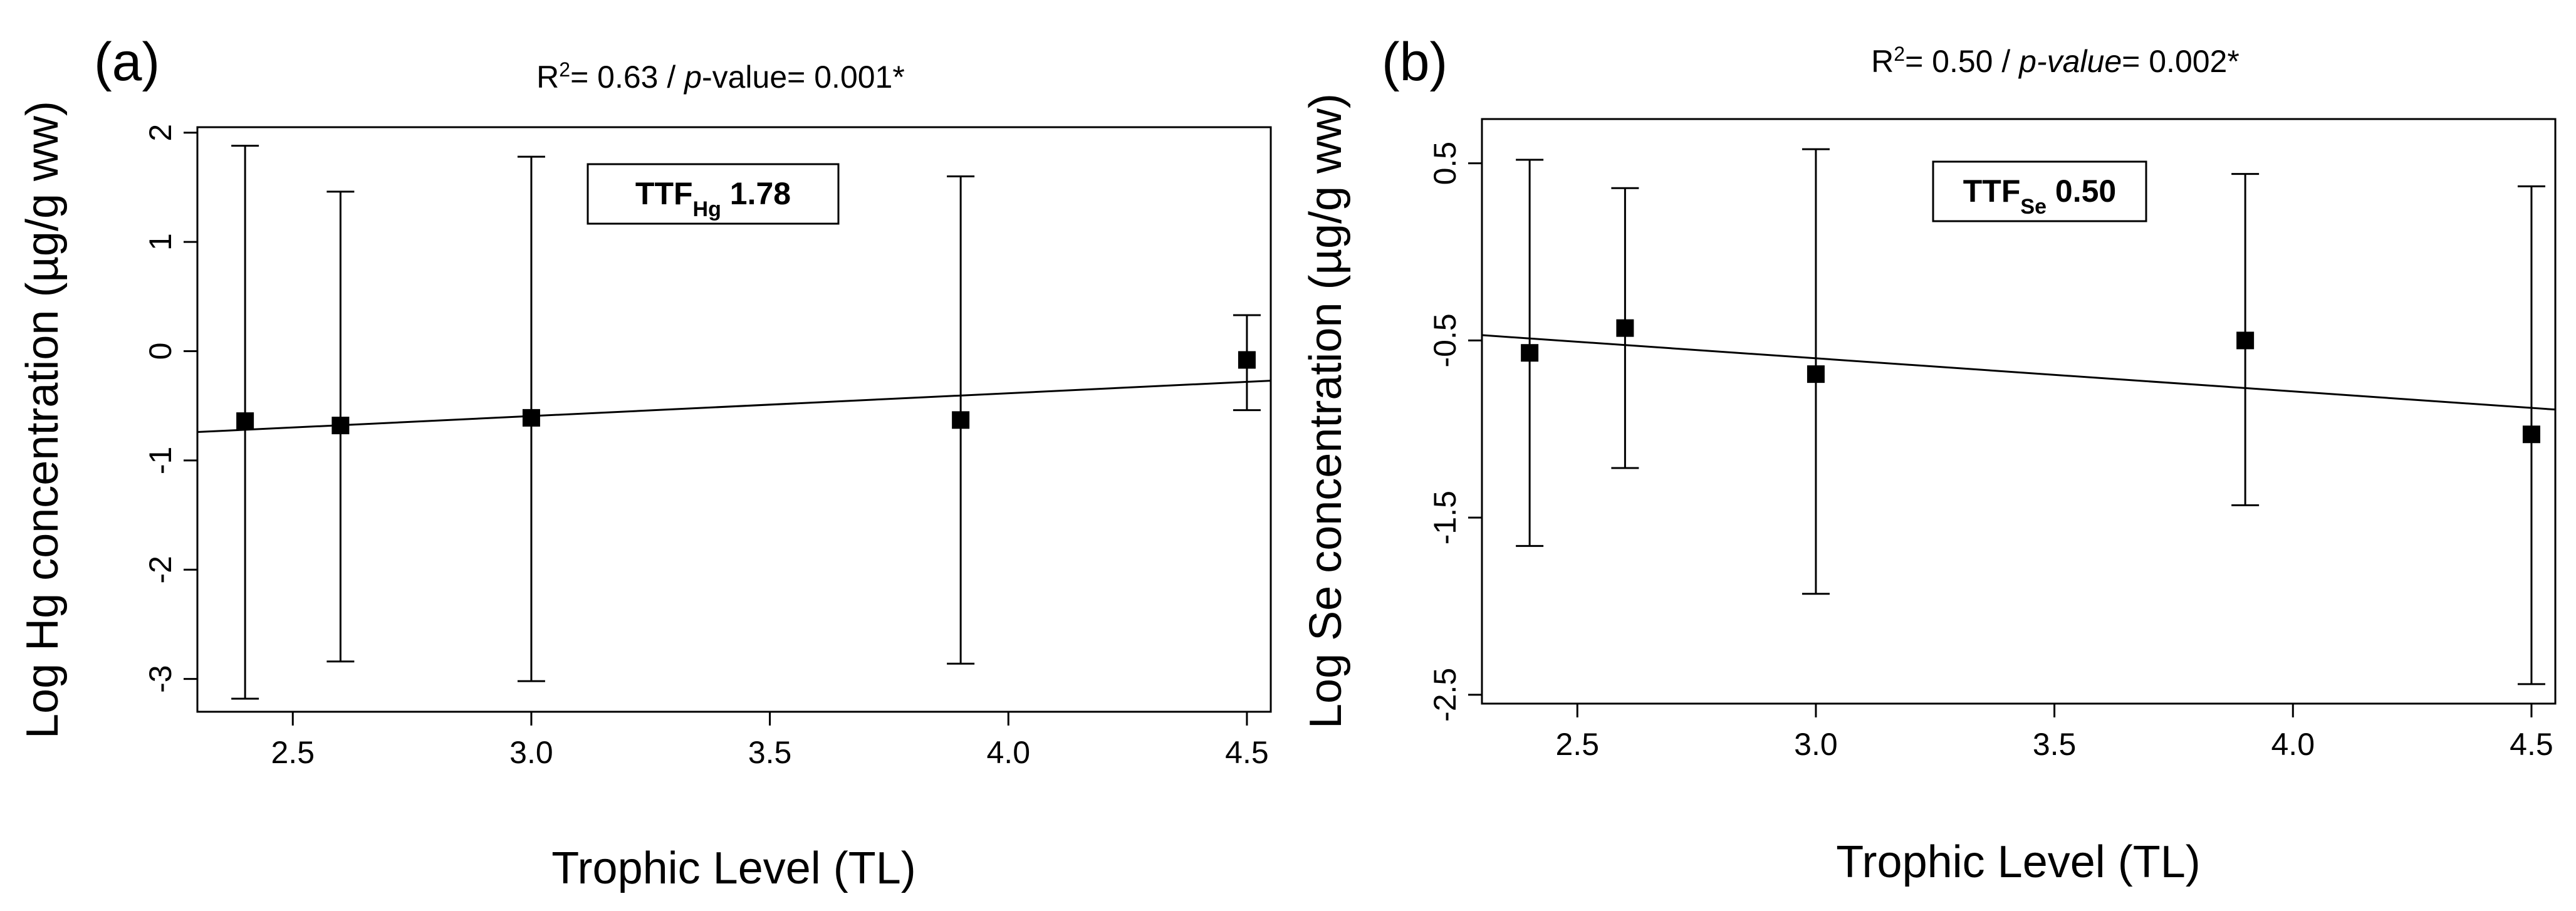 This screenshot has width=2576, height=911. I want to click on ttf-box: TTFSe 0.50, so click(2039, 191).